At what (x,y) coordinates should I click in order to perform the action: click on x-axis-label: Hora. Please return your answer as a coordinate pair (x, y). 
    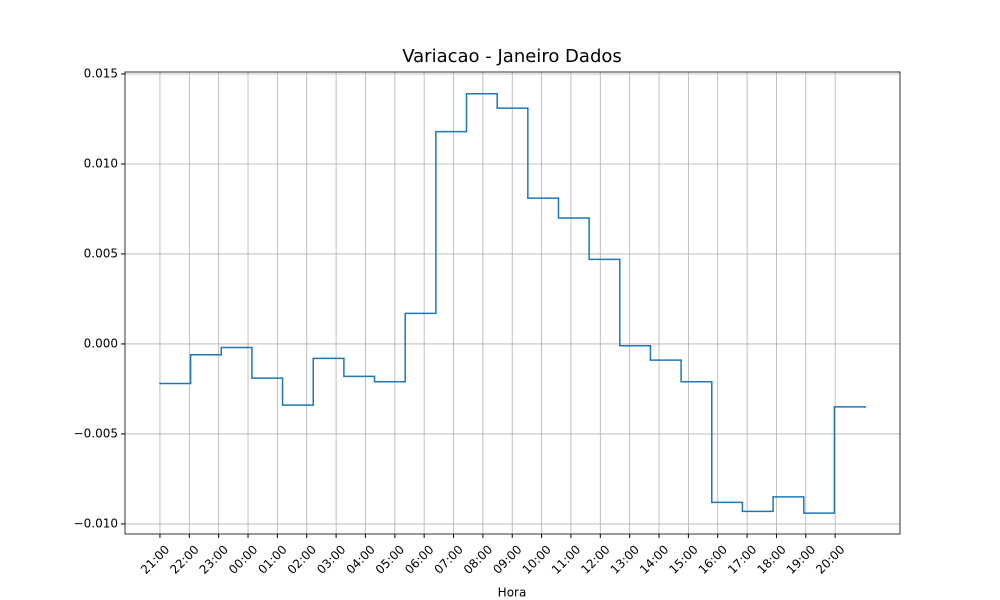
    Looking at the image, I should click on (512, 593).